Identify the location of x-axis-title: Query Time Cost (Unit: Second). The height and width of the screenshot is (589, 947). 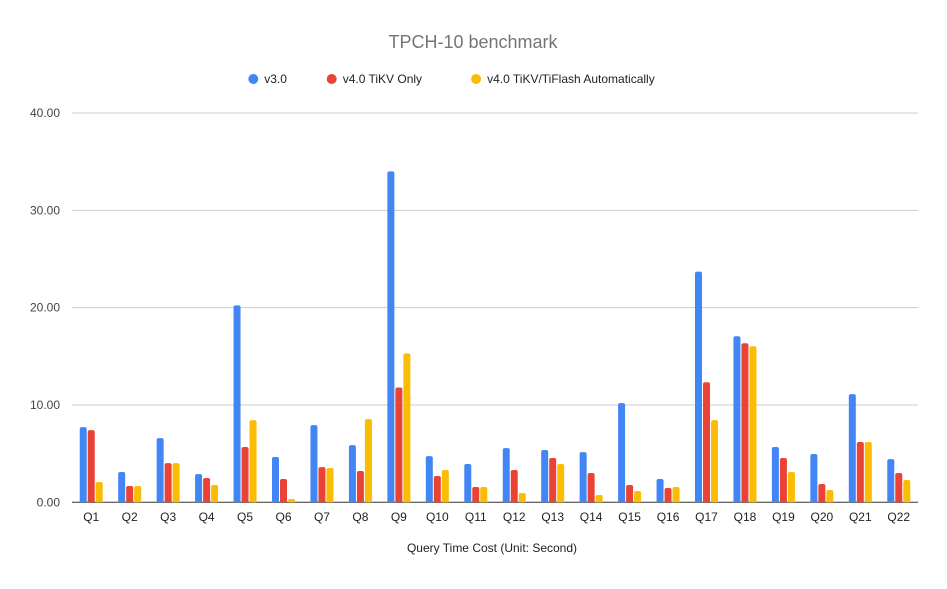
(492, 548).